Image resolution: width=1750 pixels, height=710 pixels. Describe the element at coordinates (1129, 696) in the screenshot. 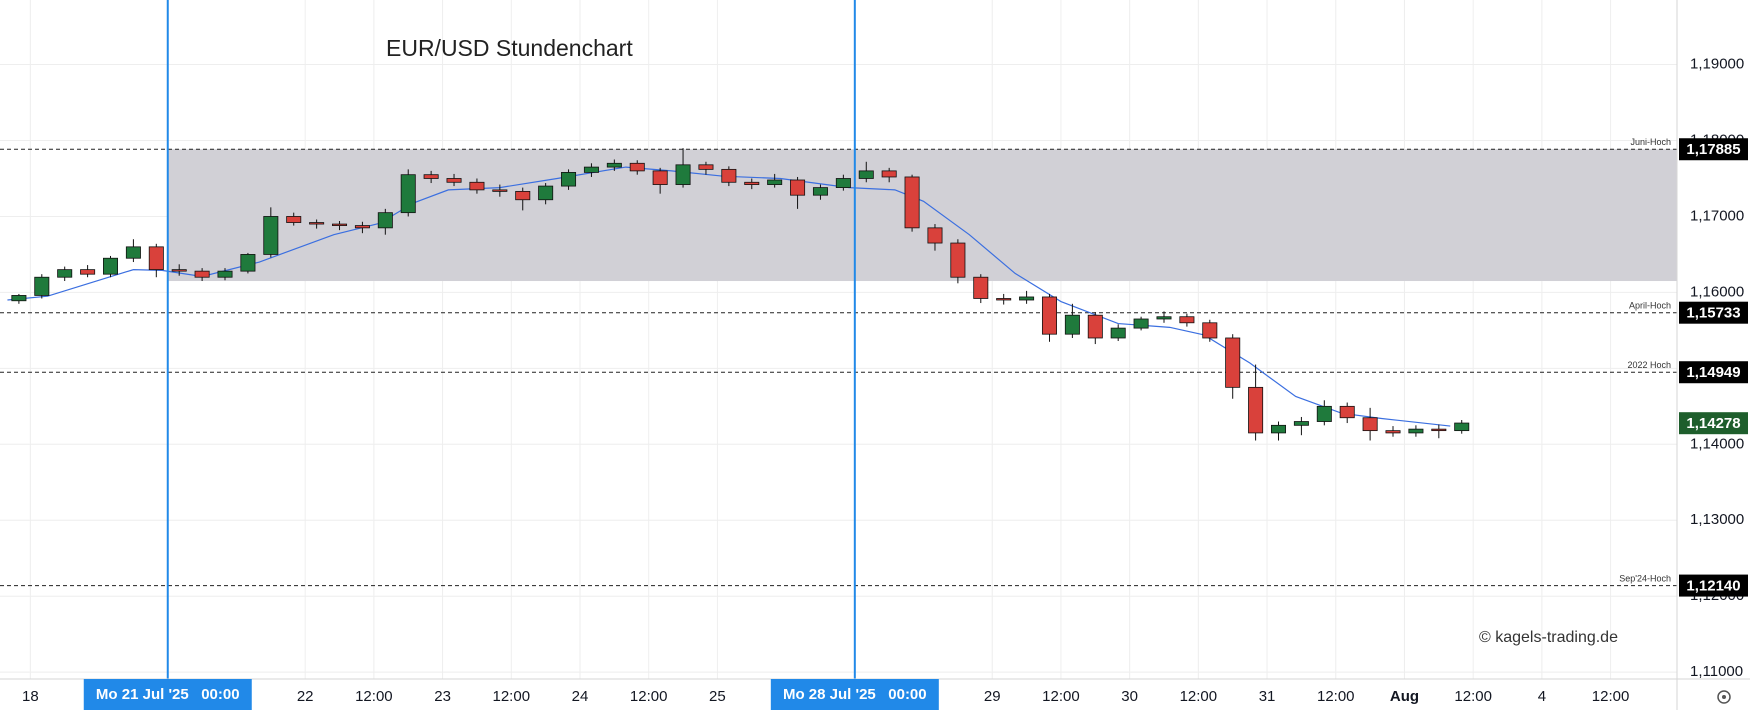

I see `x-tick-label: 30` at that location.